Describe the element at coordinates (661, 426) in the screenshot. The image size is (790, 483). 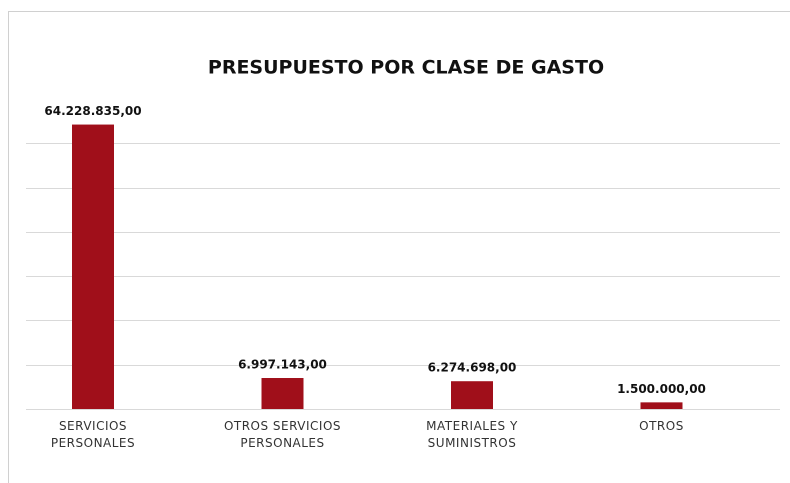
I see `x-tick-label: OTROS` at that location.